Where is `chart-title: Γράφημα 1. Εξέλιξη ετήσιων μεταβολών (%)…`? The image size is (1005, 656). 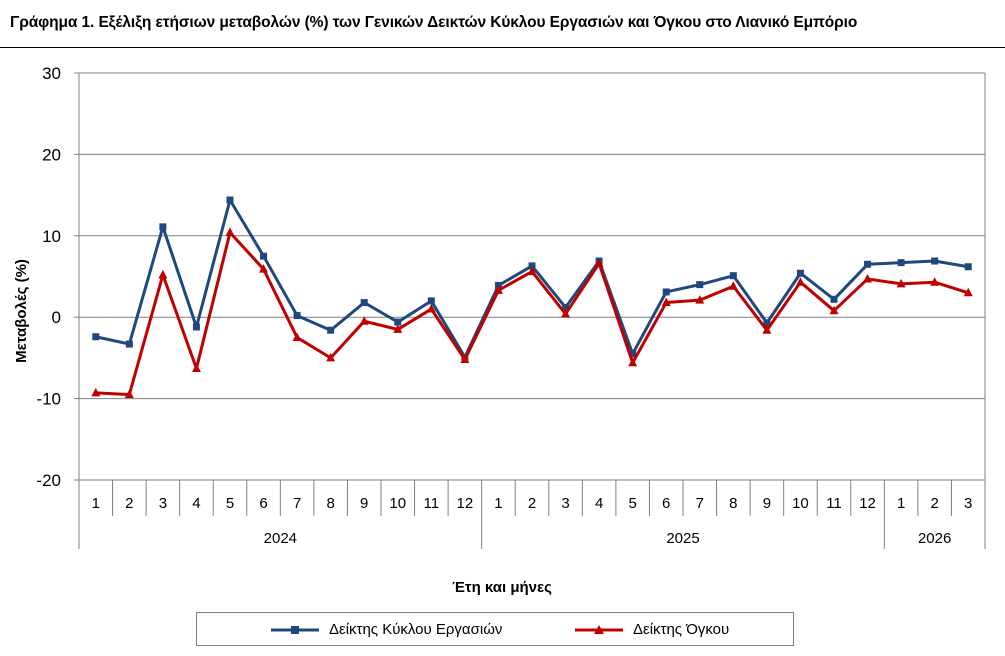
chart-title: Γράφημα 1. Εξέλιξη ετήσιων μεταβολών (%)… is located at coordinates (434, 22).